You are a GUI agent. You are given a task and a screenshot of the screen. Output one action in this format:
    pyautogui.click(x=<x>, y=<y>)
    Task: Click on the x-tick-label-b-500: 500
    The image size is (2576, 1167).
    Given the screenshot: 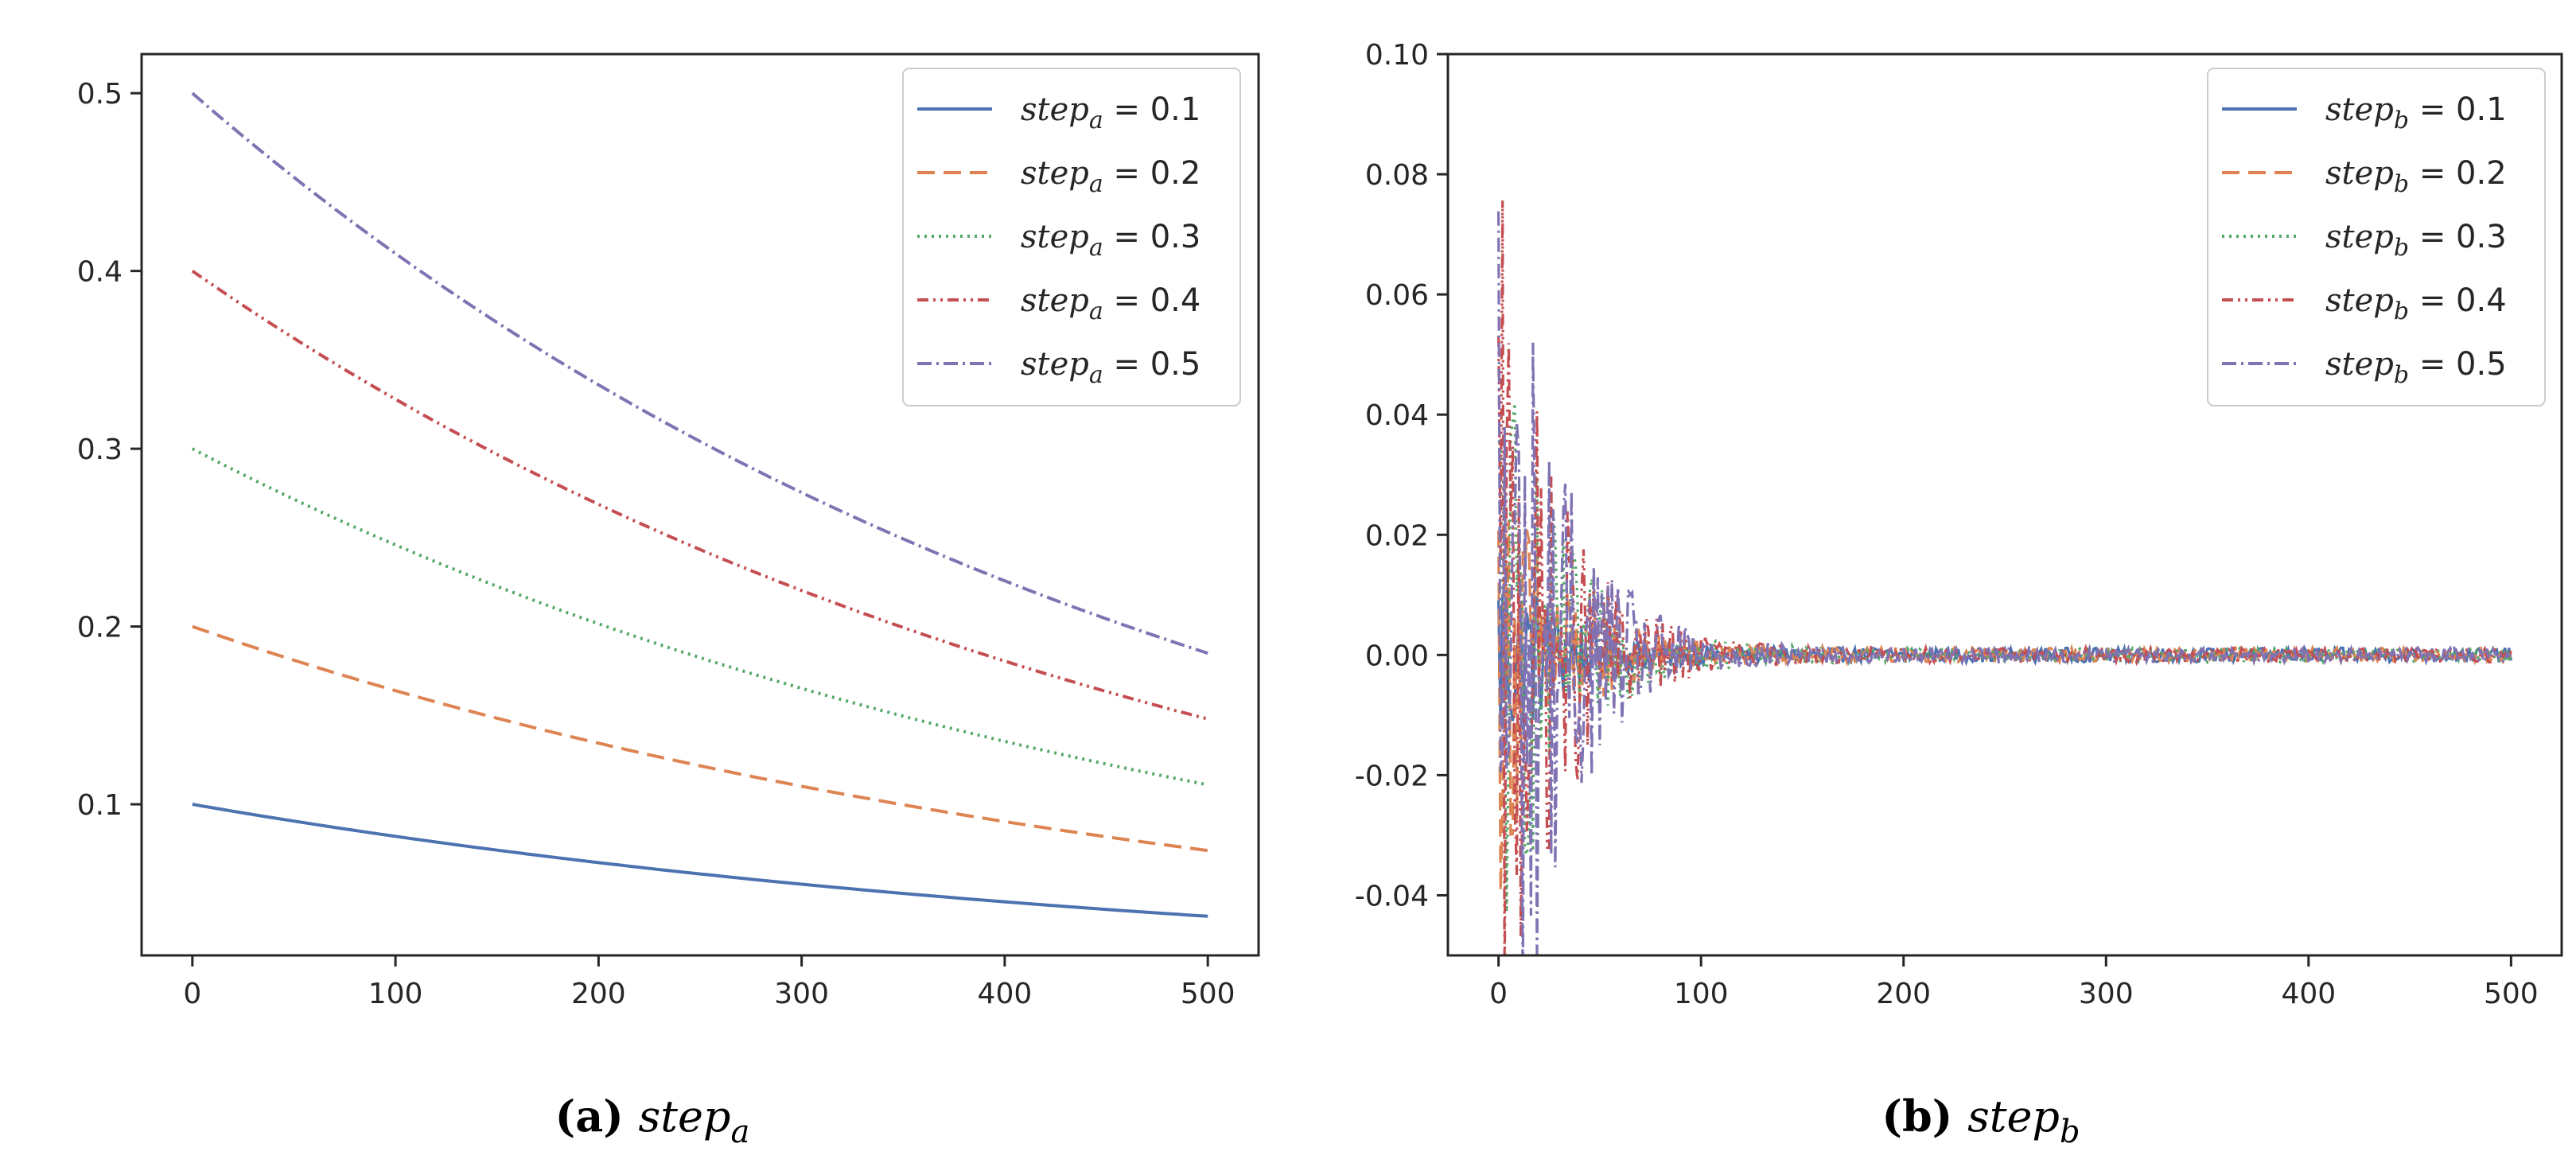 What is the action you would take?
    pyautogui.click(x=2512, y=994)
    